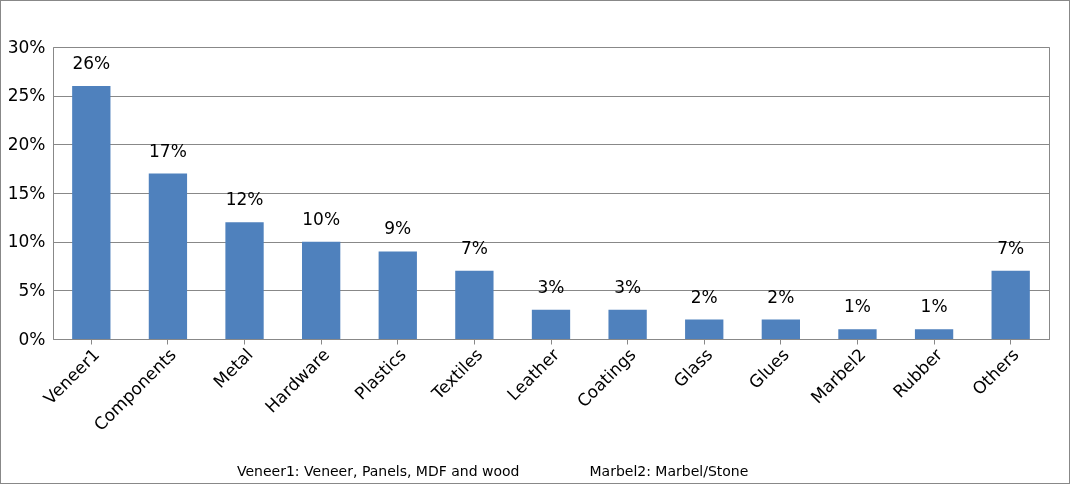  I want to click on y-tick-label: 0%, so click(32, 338).